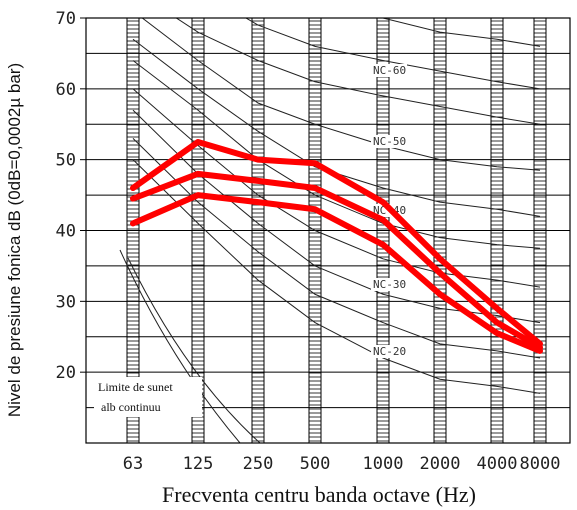 The height and width of the screenshot is (510, 577). Describe the element at coordinates (315, 464) in the screenshot. I see `x-tick-label: 500` at that location.